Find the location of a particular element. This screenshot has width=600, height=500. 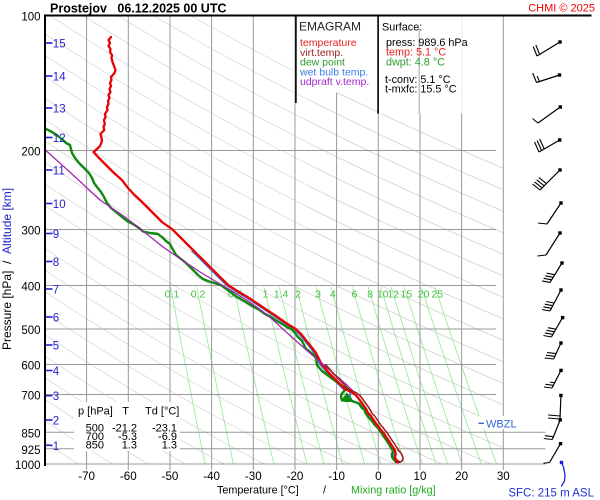

svg-text: Surface: is located at coordinates (402, 28).